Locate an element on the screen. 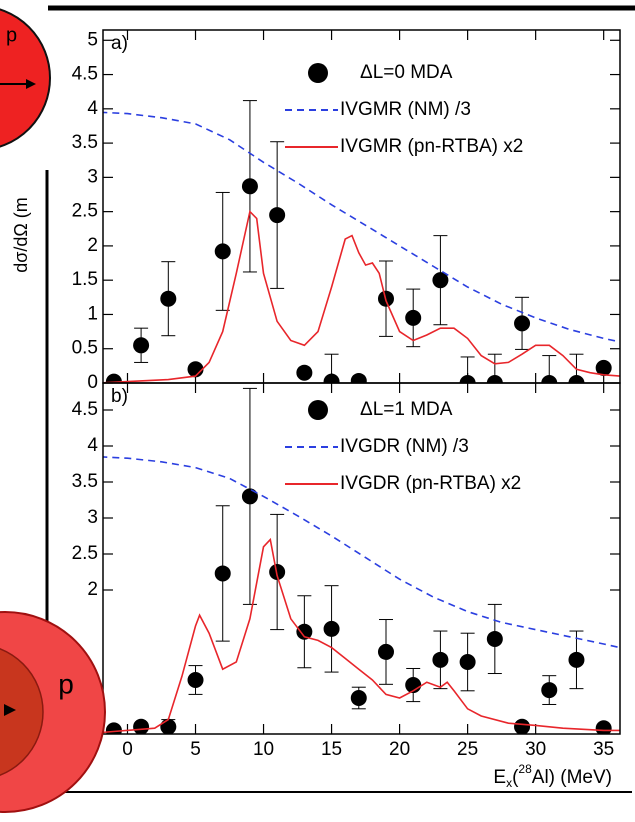  nucleus-inner is located at coordinates (22, 712).